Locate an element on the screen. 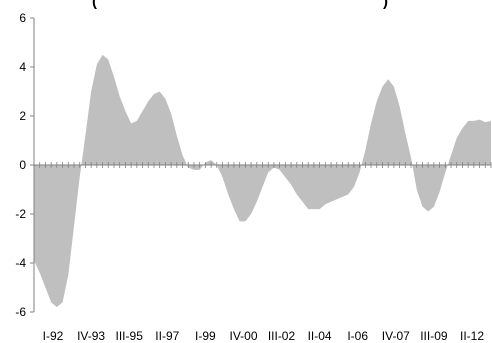 This screenshot has height=343, width=492. x-tick-label: I-92 is located at coordinates (53, 336).